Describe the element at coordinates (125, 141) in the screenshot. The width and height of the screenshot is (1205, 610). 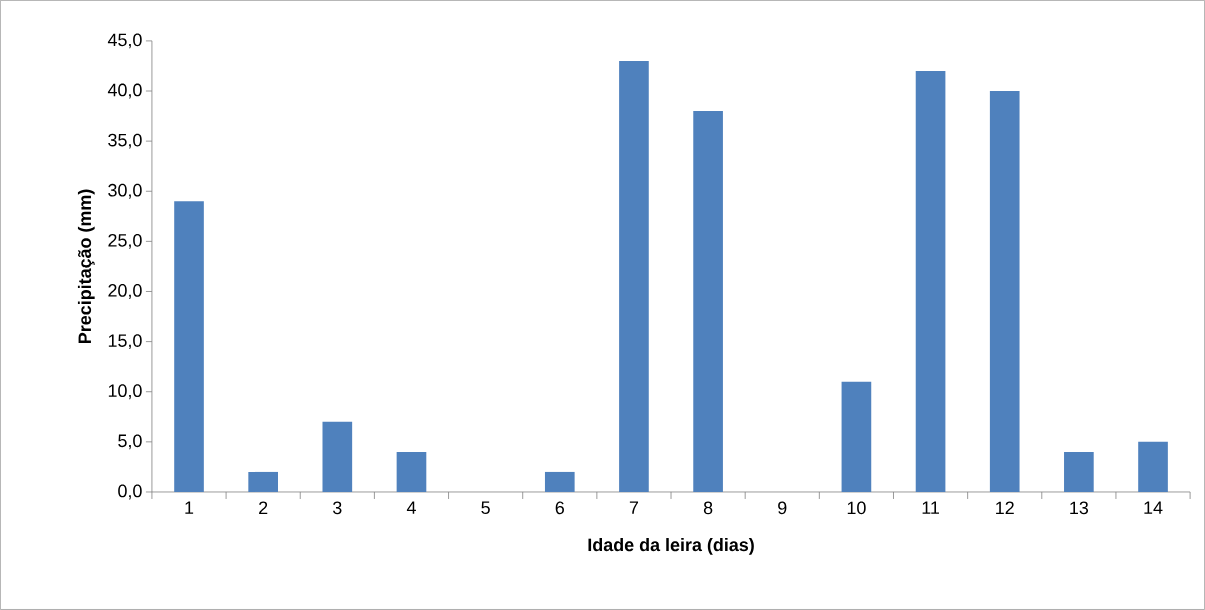
I see `y-tick-label: 35,0` at that location.